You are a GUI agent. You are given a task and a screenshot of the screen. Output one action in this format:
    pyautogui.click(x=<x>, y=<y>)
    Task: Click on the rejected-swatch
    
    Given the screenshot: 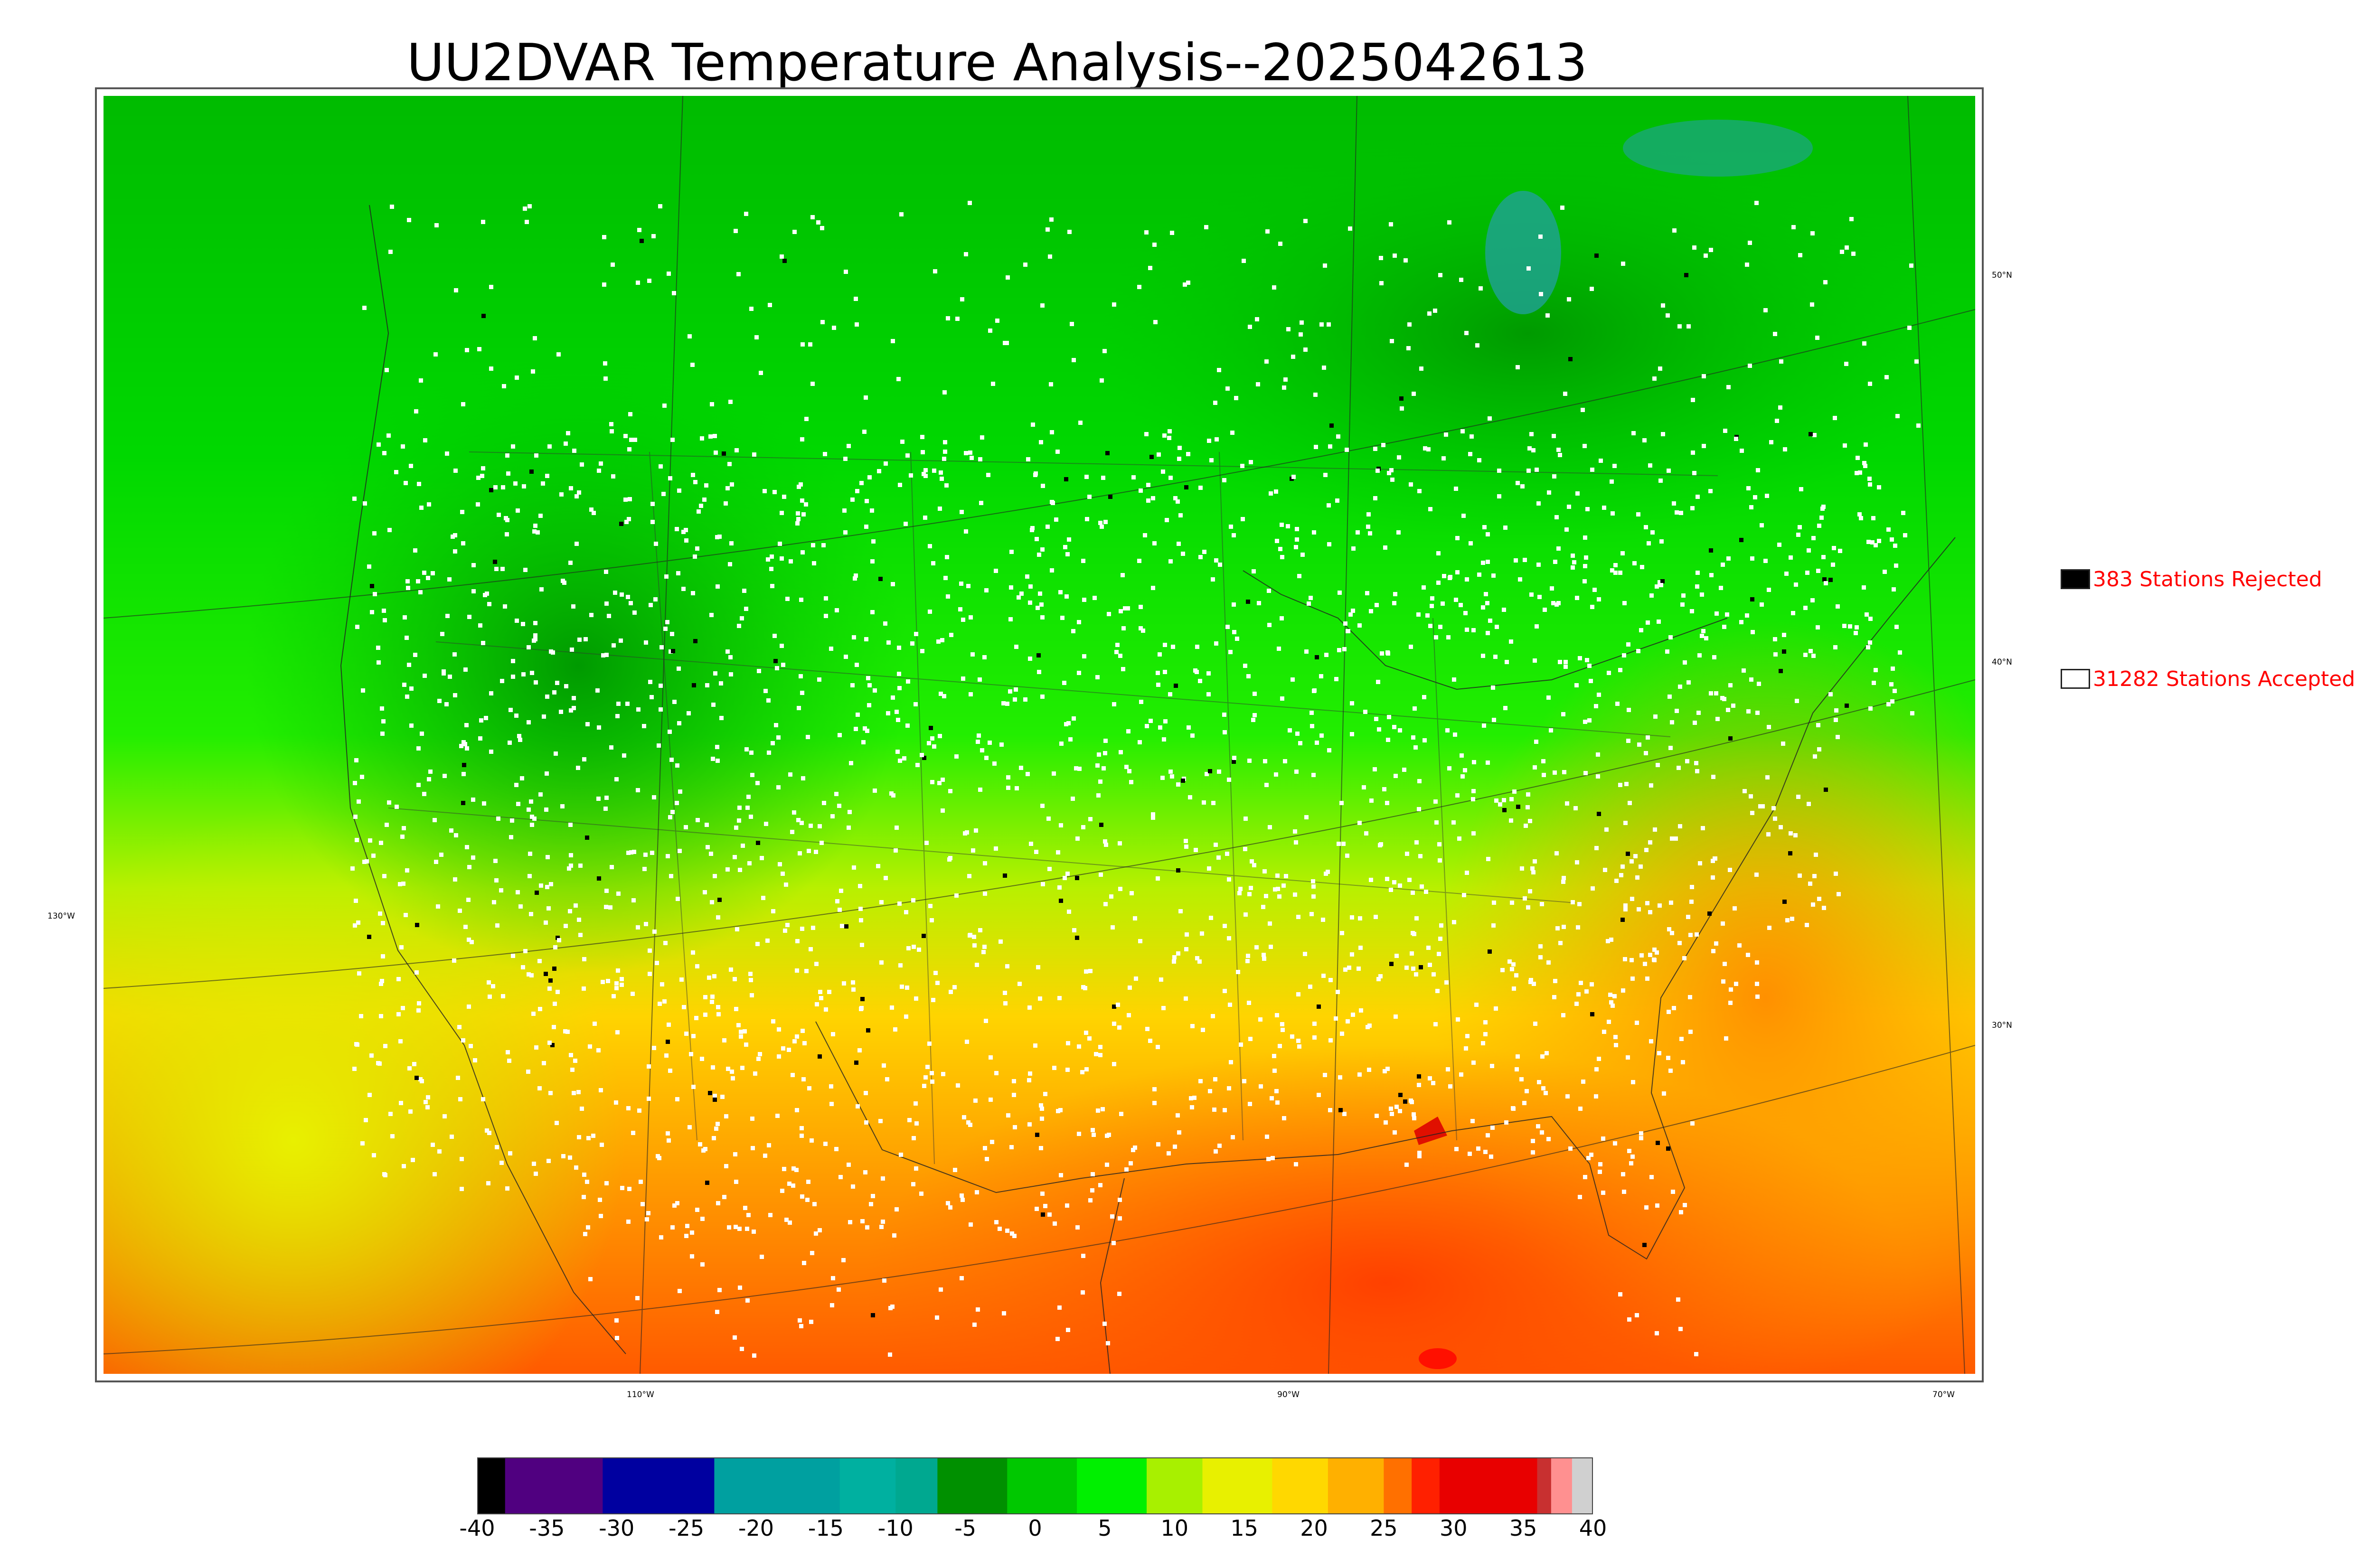 What is the action you would take?
    pyautogui.click(x=2075, y=579)
    